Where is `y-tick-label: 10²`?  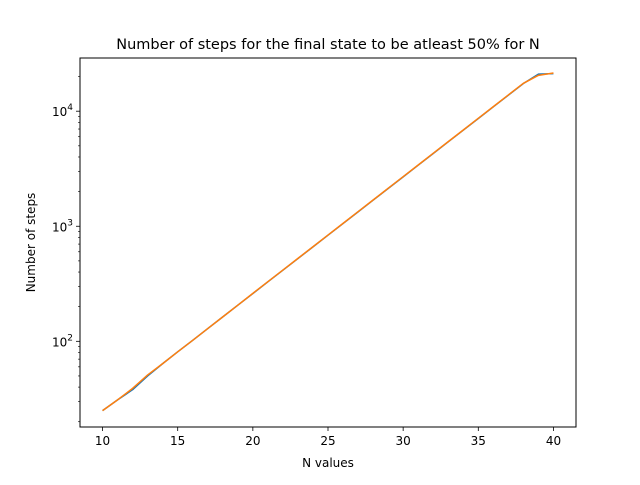
y-tick-label: 10² is located at coordinates (62, 341).